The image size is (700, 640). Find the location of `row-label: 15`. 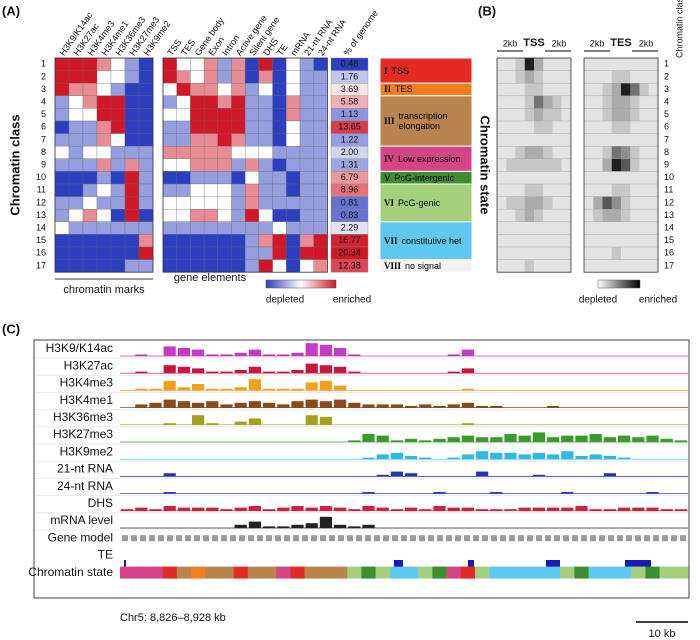

row-label: 15 is located at coordinates (41, 240).